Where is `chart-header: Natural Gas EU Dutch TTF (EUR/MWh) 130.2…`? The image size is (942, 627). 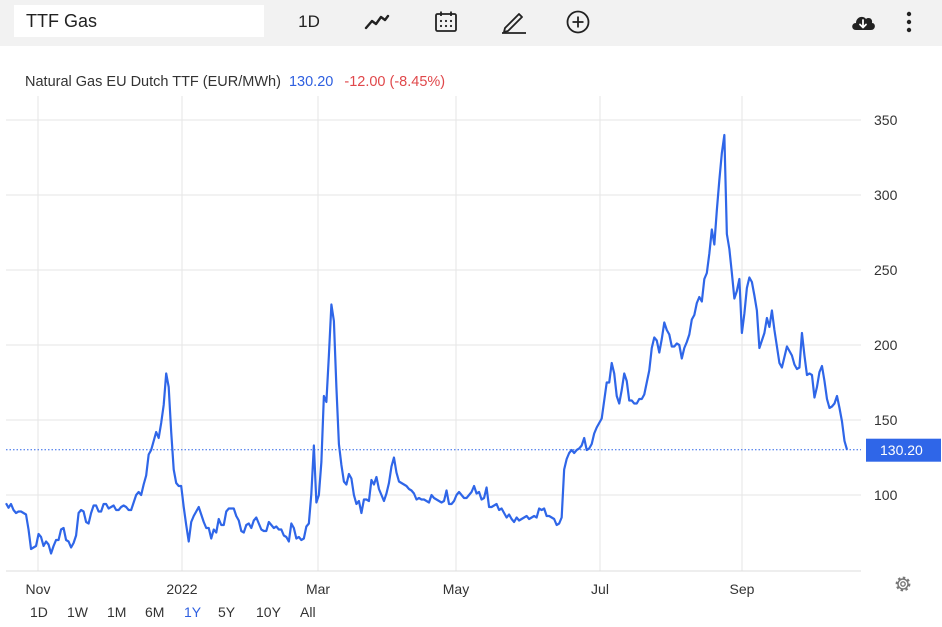
chart-header: Natural Gas EU Dutch TTF (EUR/MWh) 130.2… is located at coordinates (235, 82).